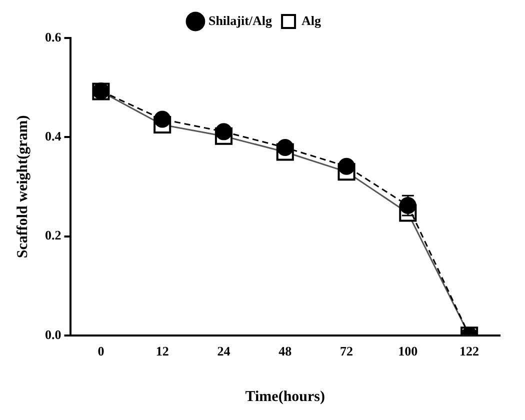  What do you see at coordinates (22, 186) in the screenshot?
I see `y-axis-title: Scaffold weight(gram)` at bounding box center [22, 186].